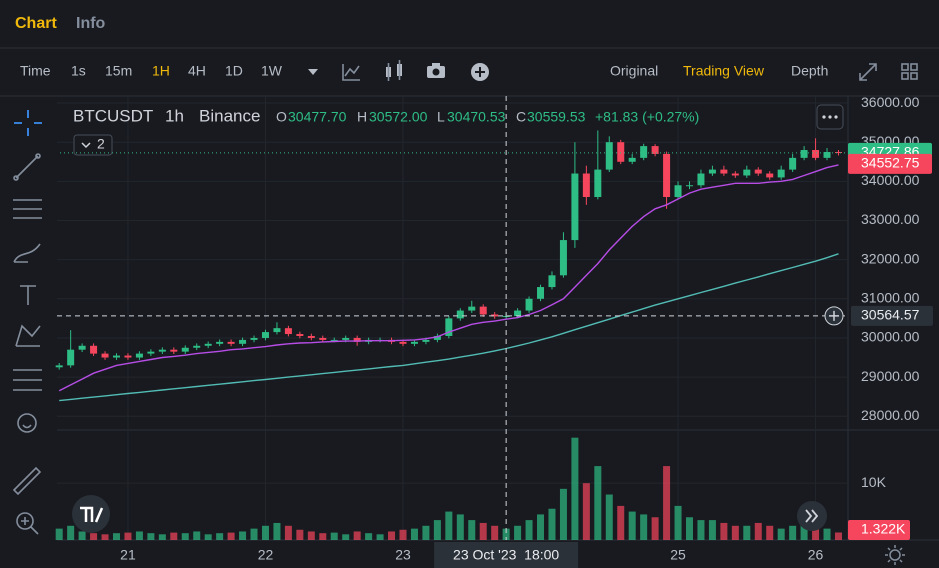 The height and width of the screenshot is (568, 939). What do you see at coordinates (161, 71) in the screenshot?
I see `interval: 1H` at bounding box center [161, 71].